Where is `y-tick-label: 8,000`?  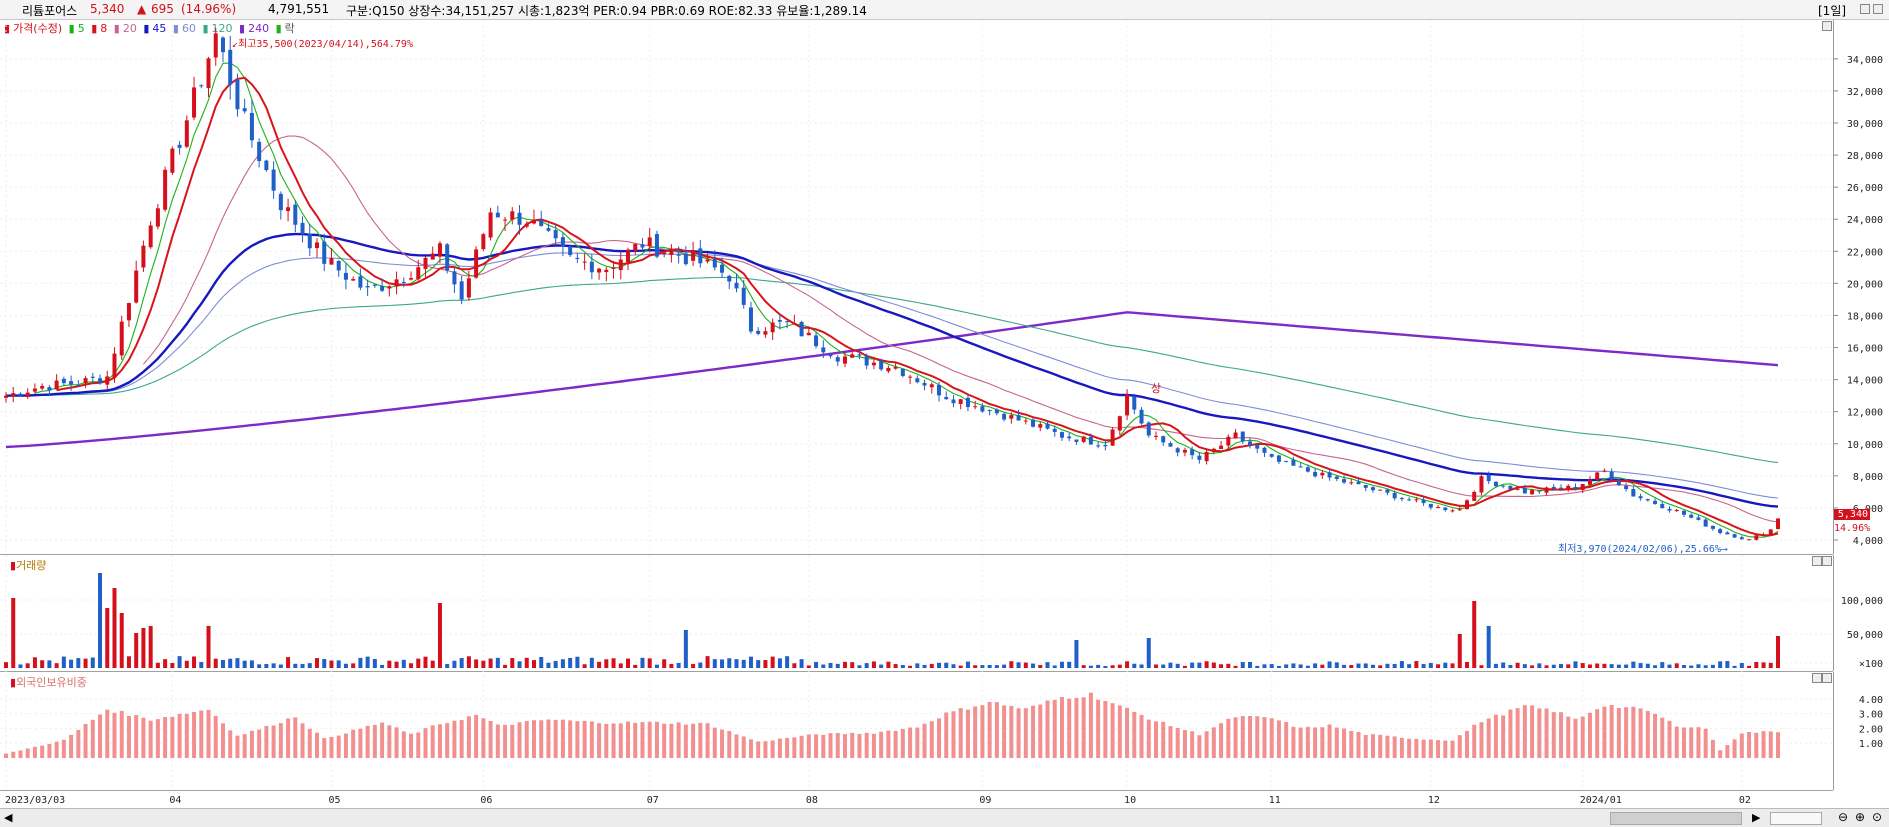 y-tick-label: 8,000 is located at coordinates (1868, 477).